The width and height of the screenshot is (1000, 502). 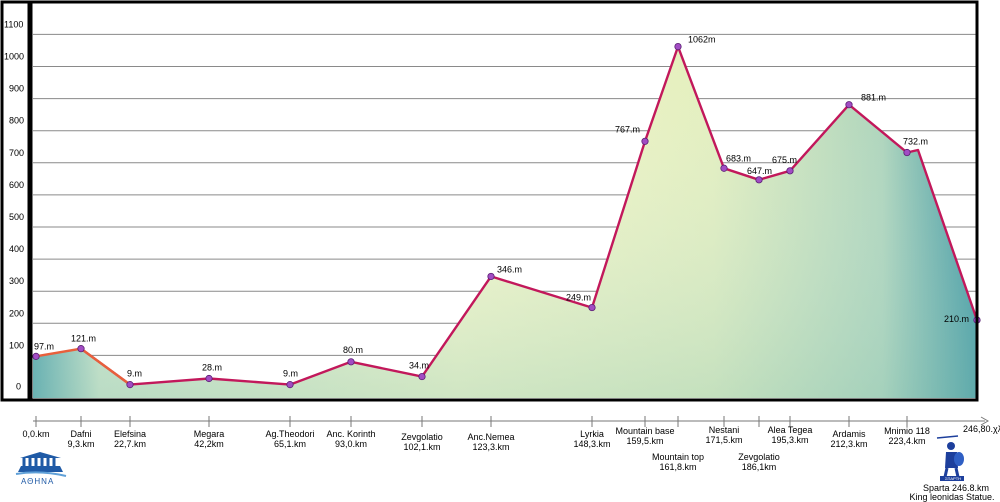 I want to click on distance-label: 159,5.km, so click(x=644, y=441).